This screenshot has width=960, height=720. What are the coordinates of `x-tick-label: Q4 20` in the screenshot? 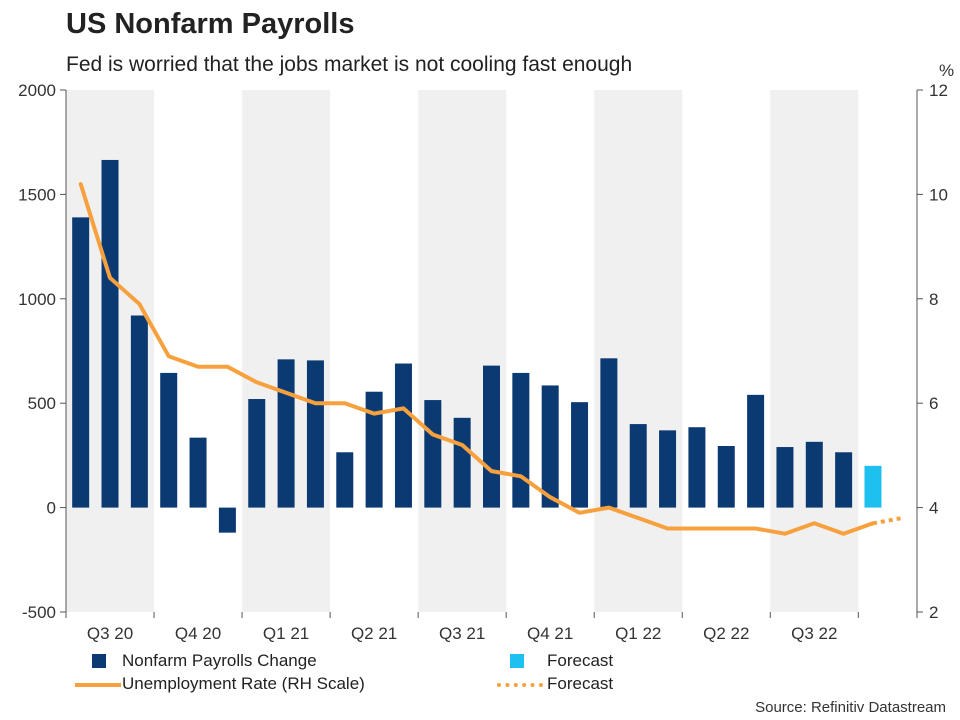 It's located at (198, 633).